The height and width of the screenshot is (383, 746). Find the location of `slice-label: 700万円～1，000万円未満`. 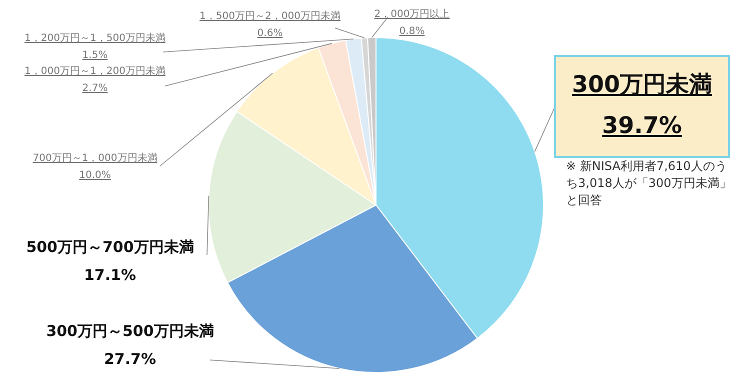

slice-label: 700万円～1，000万円未満 is located at coordinates (95, 159).